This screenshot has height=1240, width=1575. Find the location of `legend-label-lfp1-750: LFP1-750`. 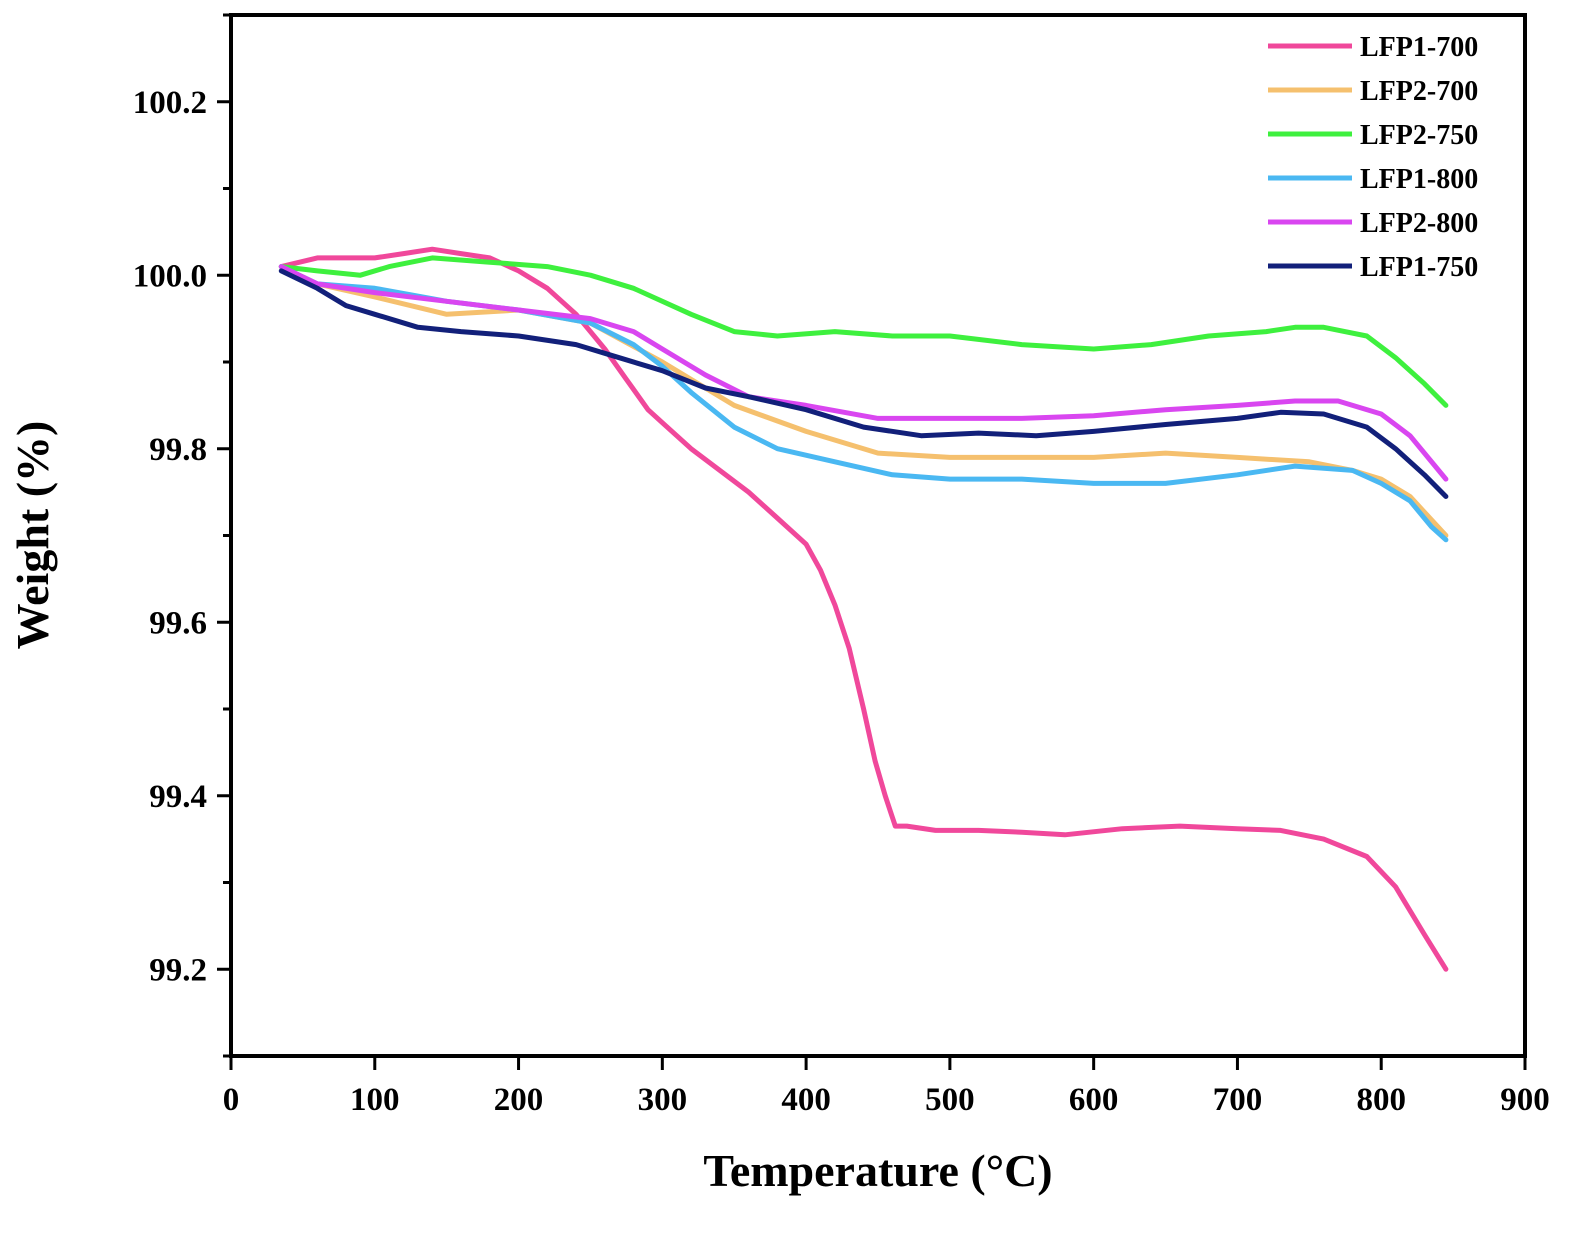

legend-label-lfp1-750: LFP1-750 is located at coordinates (1419, 267).